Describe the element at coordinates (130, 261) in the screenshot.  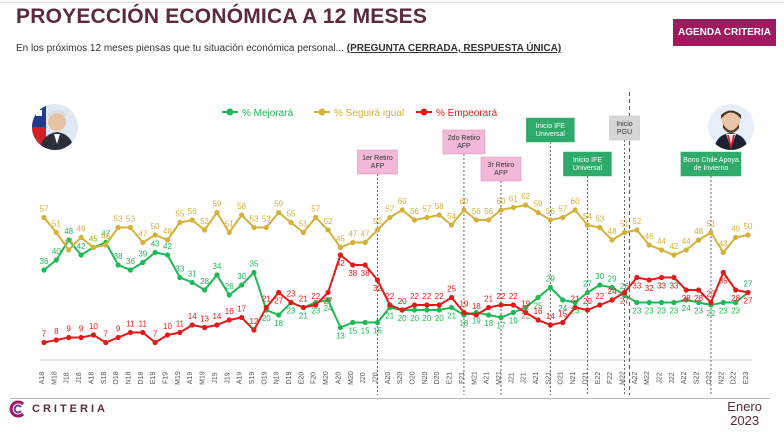
I see `data-label-mejorara: 36` at that location.